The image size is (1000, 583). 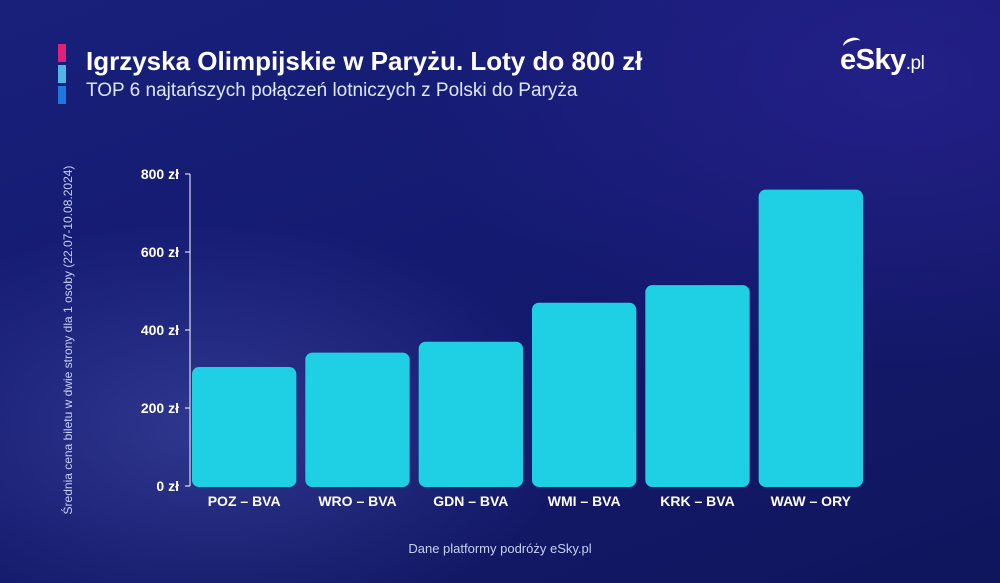 I want to click on source-note: Dane platformy podróży eSky.pl, so click(x=500, y=548).